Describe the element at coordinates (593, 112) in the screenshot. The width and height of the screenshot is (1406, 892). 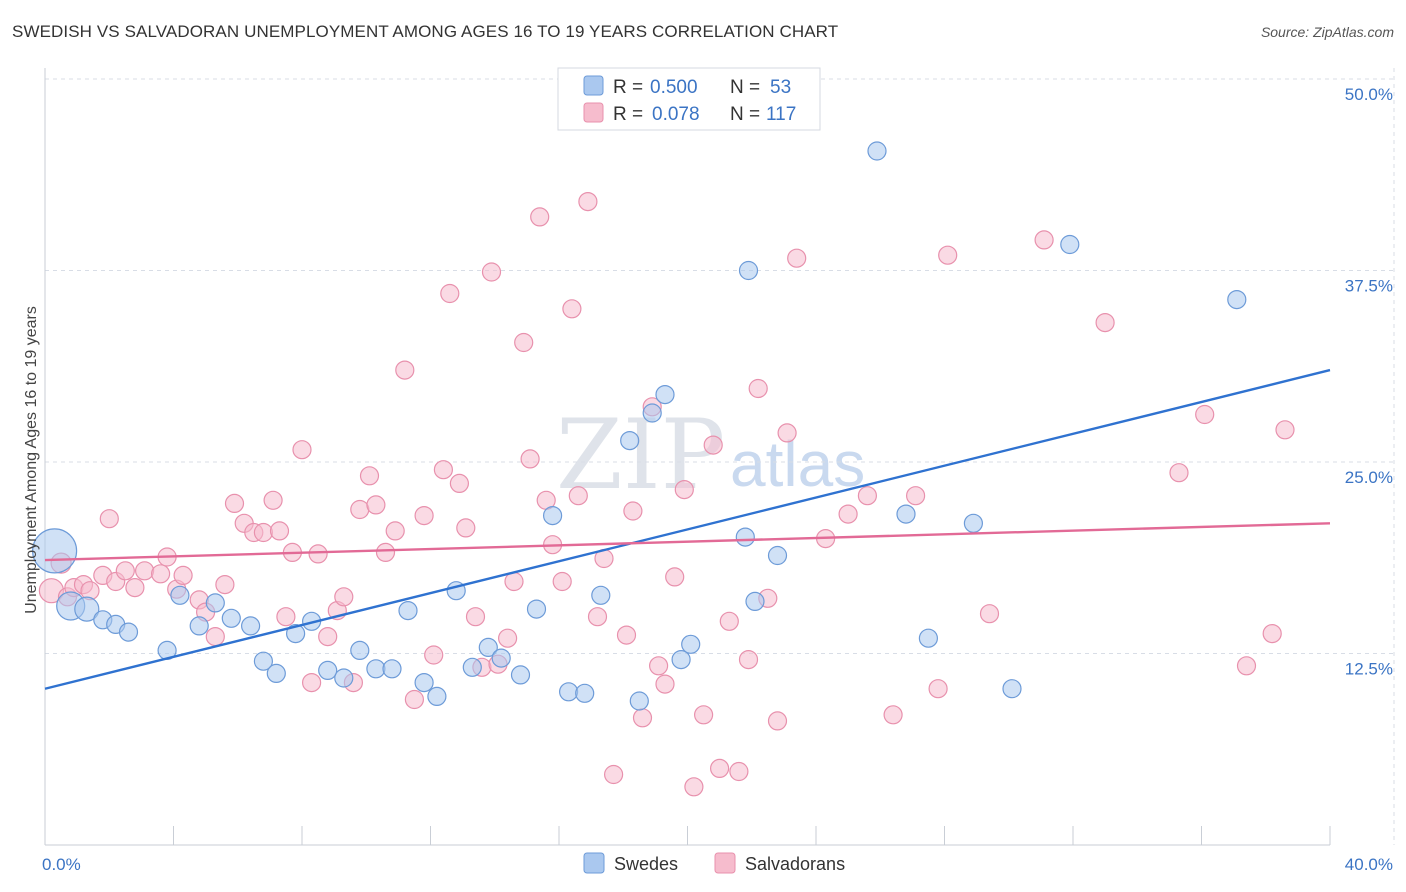
I see `legend-swatch-salvadorans` at that location.